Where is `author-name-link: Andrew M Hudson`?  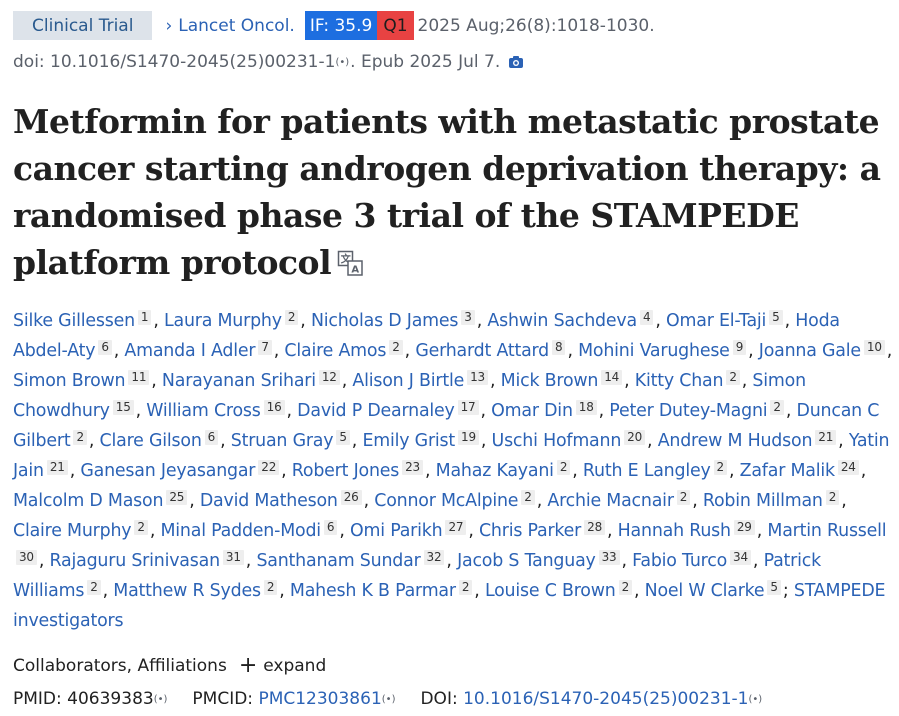 author-name-link: Andrew M Hudson is located at coordinates (735, 441).